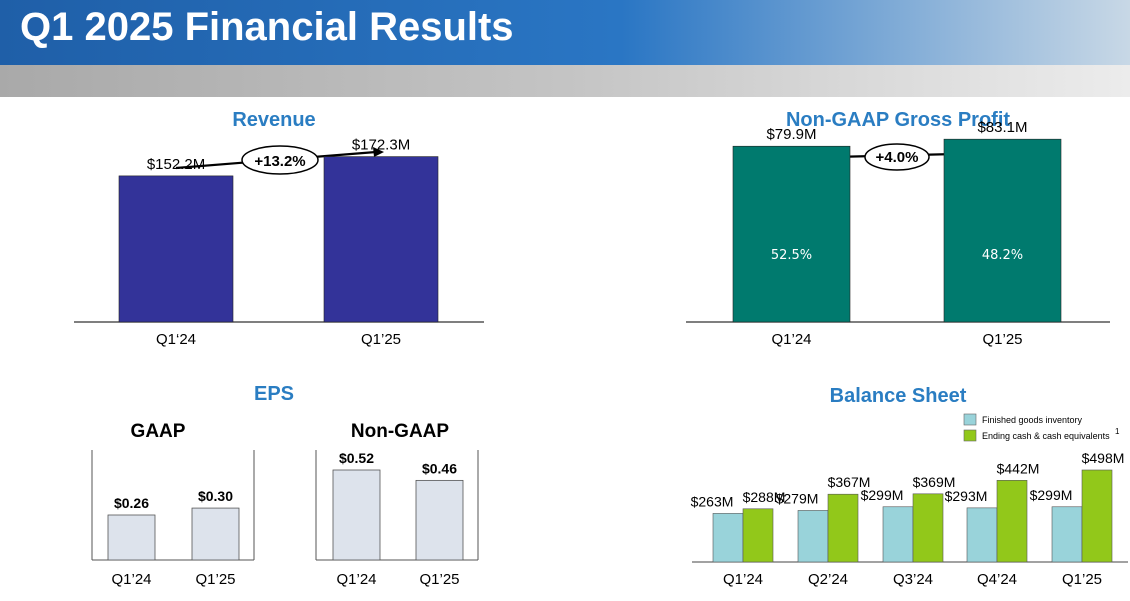  Describe the element at coordinates (565, 32) in the screenshot. I see `header-bar: Q1 2025 Financial Results` at that location.